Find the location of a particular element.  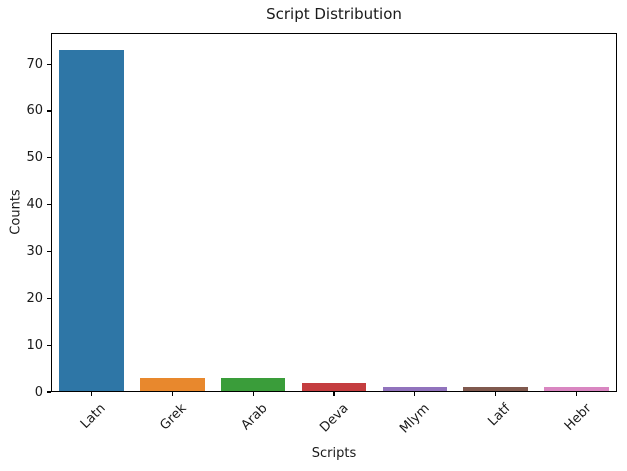

bar-mlym is located at coordinates (415, 389).